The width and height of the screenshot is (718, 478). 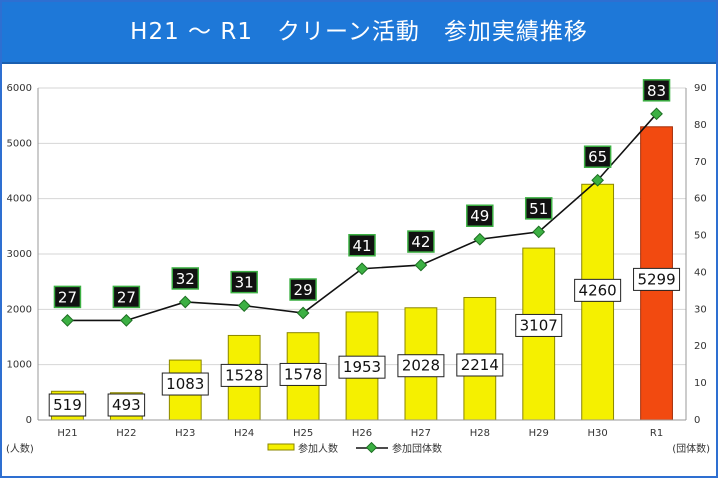 I want to click on bar-value-label: 1528, so click(x=244, y=375).